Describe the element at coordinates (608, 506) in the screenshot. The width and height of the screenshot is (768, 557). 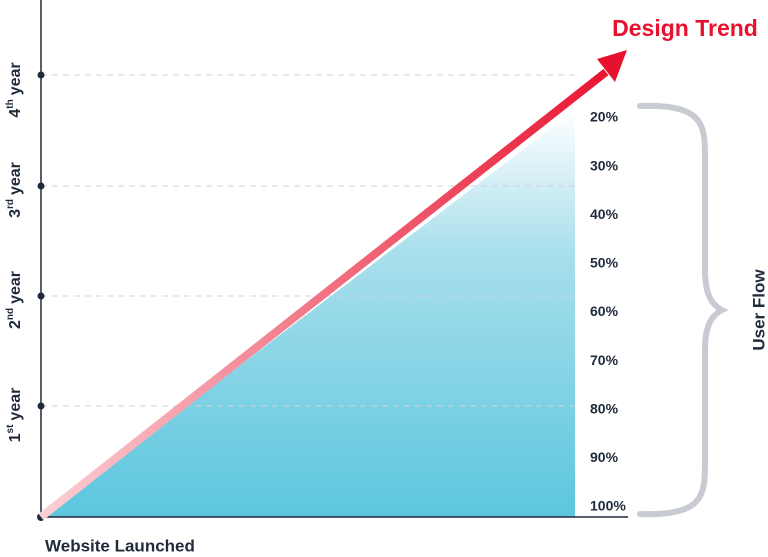
I see `percent-label: 100%` at that location.